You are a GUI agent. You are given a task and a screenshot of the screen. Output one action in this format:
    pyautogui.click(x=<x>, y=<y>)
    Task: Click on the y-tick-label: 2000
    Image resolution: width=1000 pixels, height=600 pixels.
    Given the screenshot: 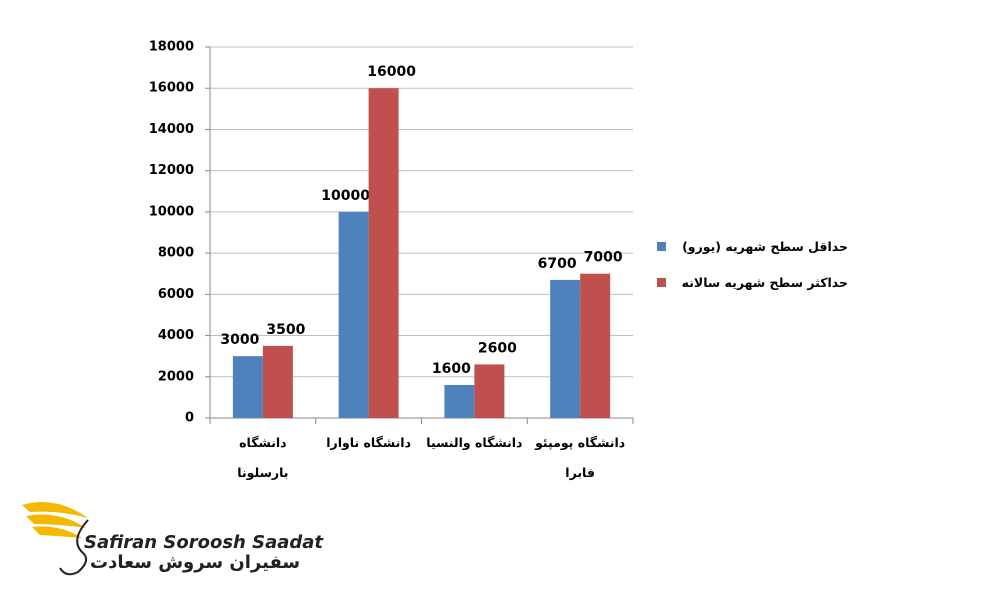 What is the action you would take?
    pyautogui.click(x=176, y=376)
    